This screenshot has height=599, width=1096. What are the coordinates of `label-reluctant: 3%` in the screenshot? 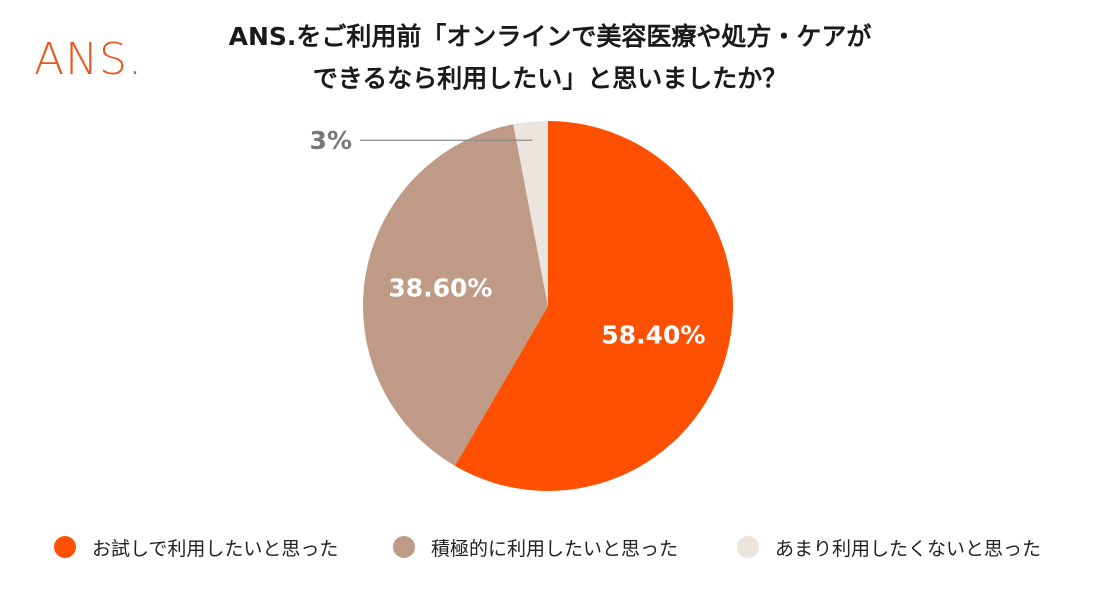 It's located at (331, 140).